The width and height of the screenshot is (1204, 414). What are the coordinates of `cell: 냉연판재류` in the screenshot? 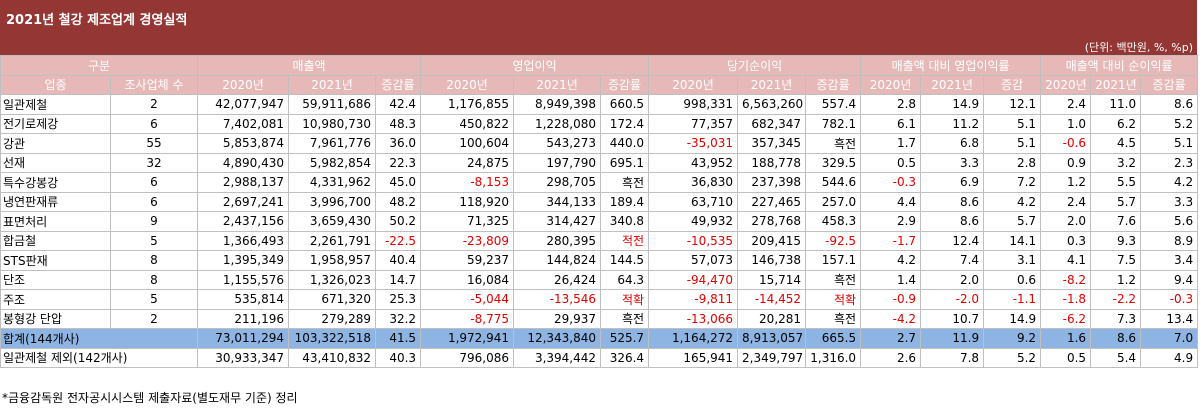 It's located at (55, 201).